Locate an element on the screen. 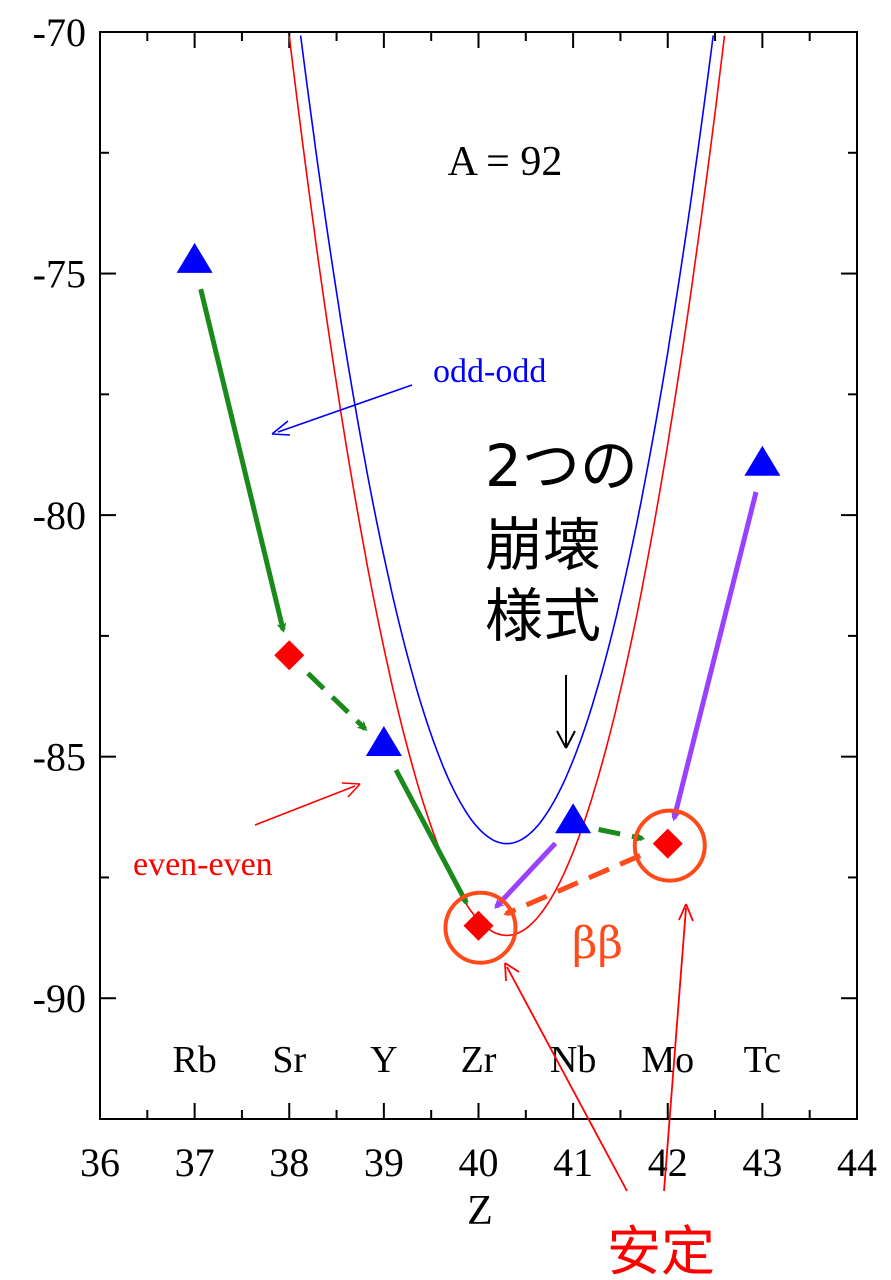  beta-plus-arrow-tc-mo is located at coordinates (715, 655).